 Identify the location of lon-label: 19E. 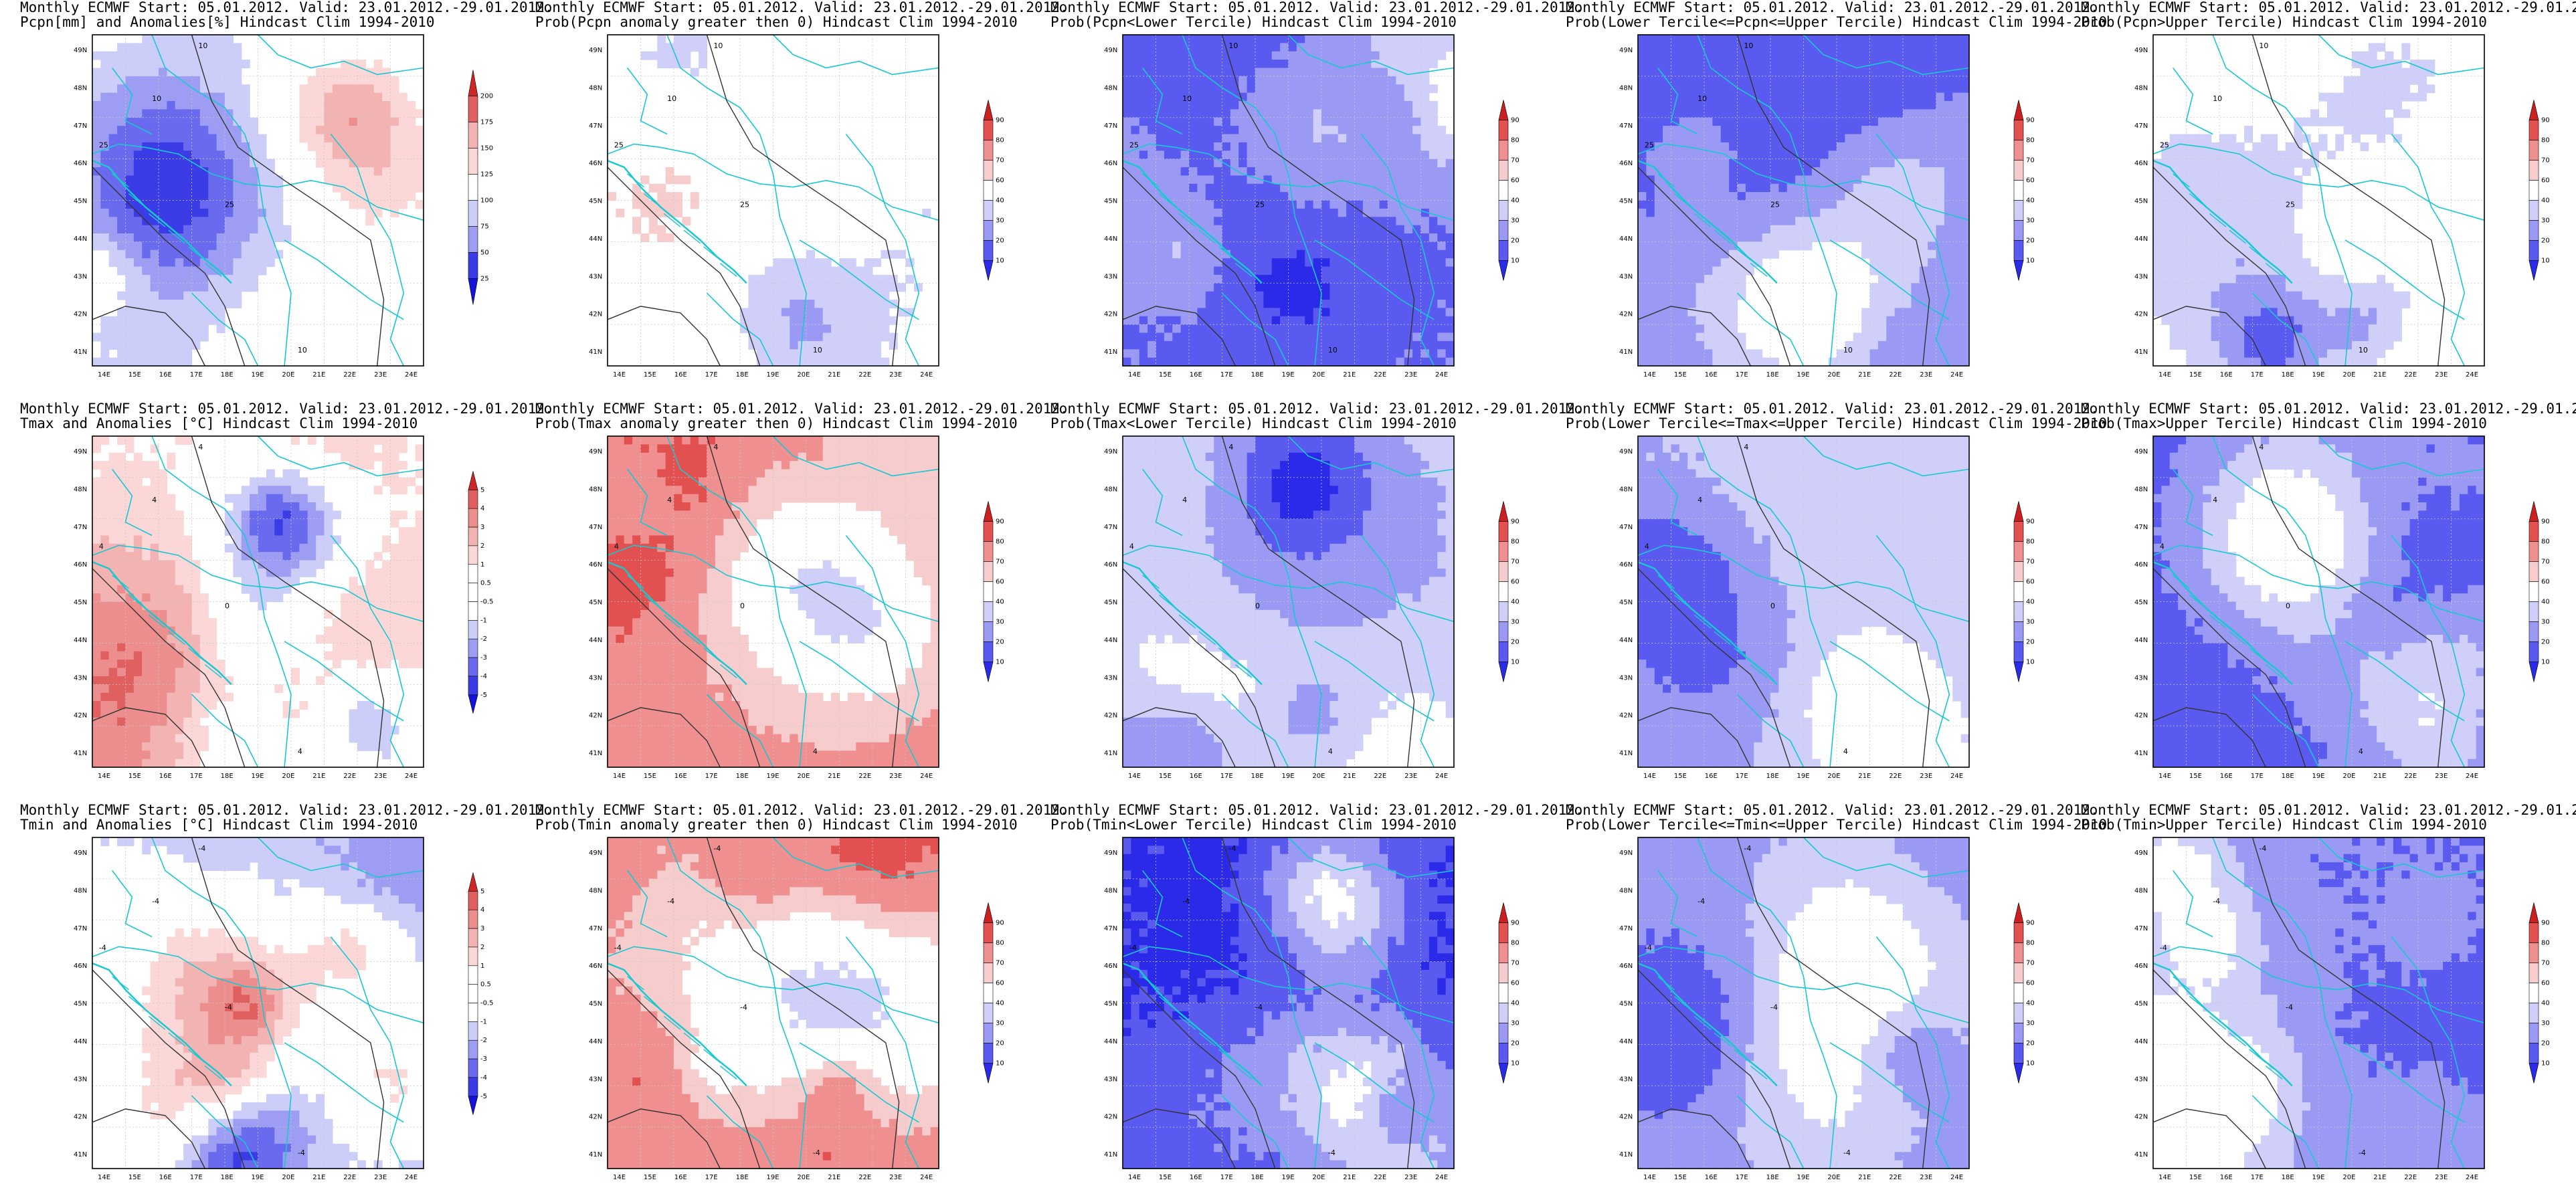
(1288, 375).